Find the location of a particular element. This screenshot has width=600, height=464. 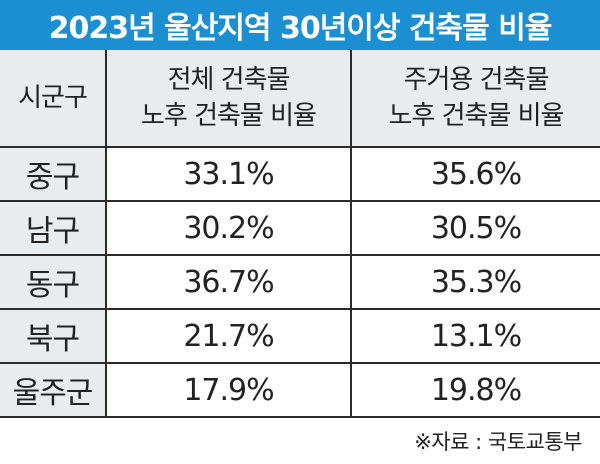

header-total: 전체 건축물 노후 건축물 비율 is located at coordinates (229, 99).